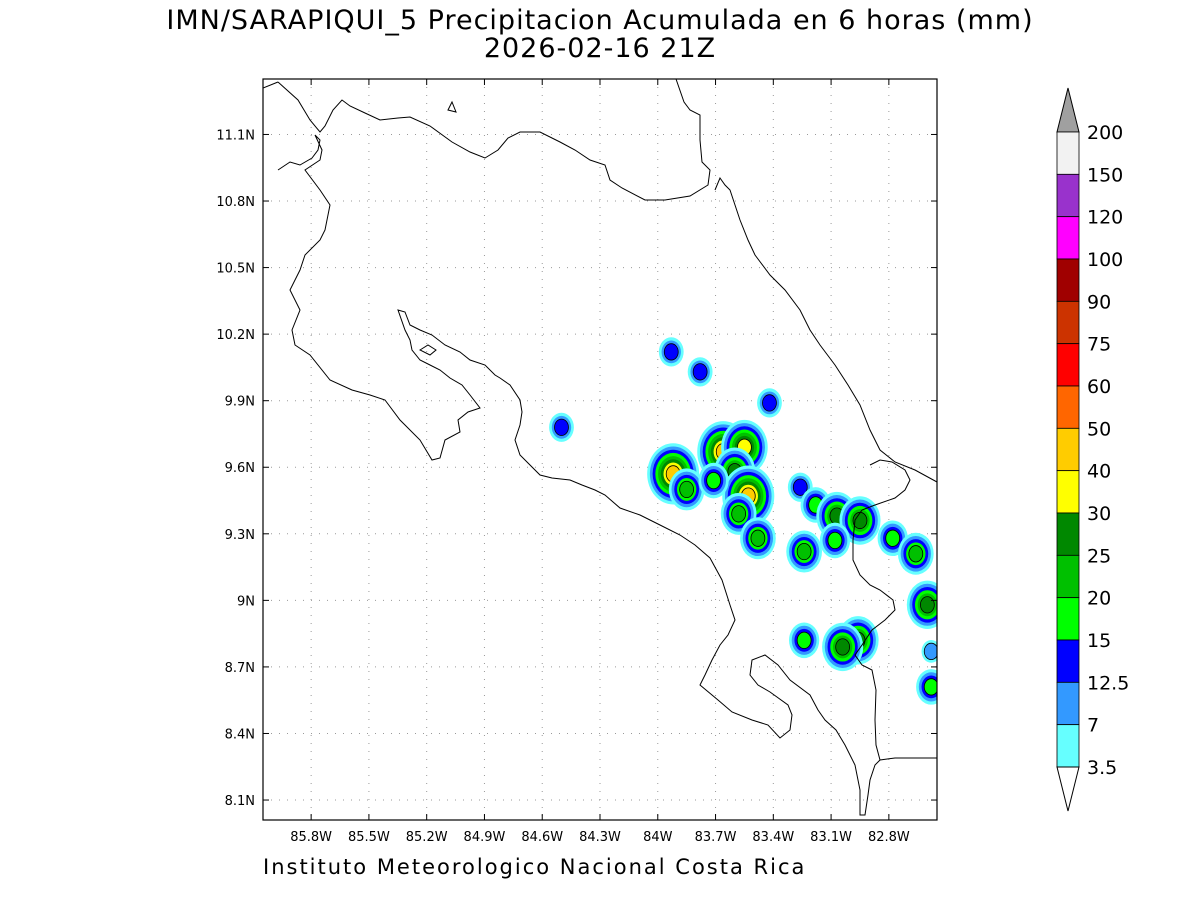 The image size is (1200, 900). I want to click on lon-tick-label: 83.7W, so click(716, 837).